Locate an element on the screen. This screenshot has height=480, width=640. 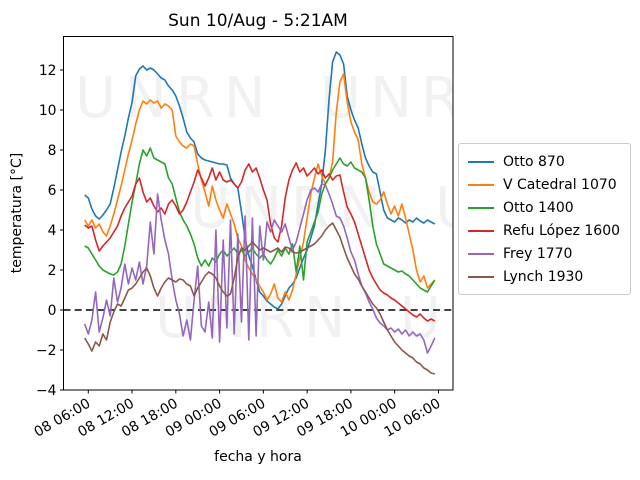
legend-item-refu-l-pez-1600: Refu López 1600 is located at coordinates (544, 230).